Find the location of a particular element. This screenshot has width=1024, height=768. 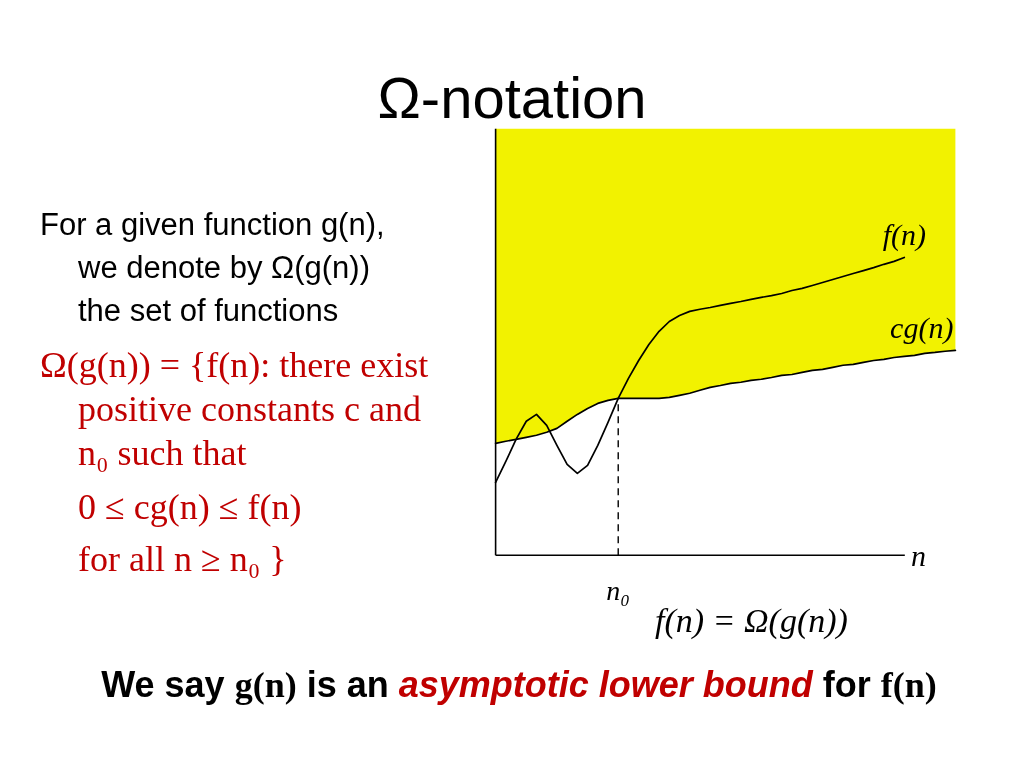

text: We say g(n) is an asymptotic lower bound for f(n) is located at coordinates (519, 685).